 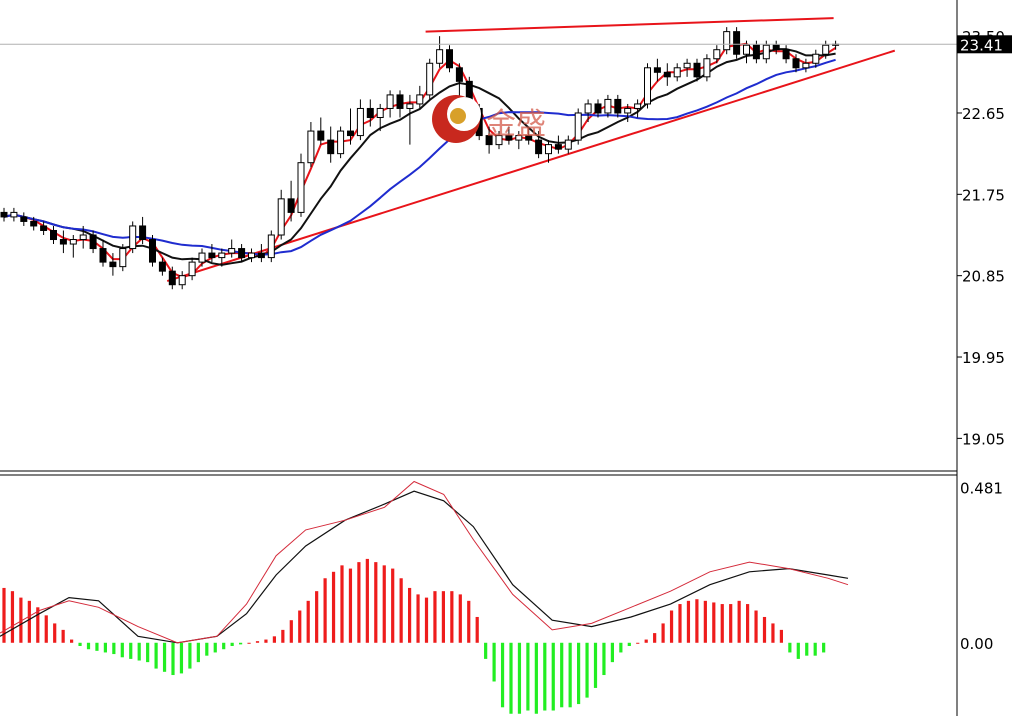 I want to click on current-price-label: 23.41, so click(x=981, y=45).